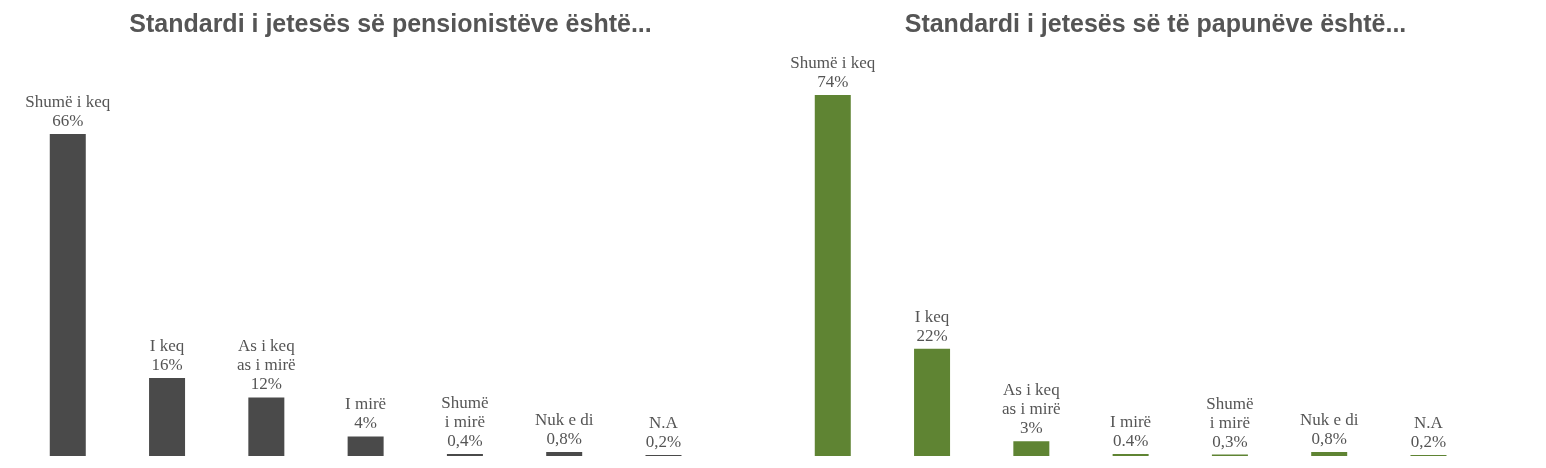  Describe the element at coordinates (167, 364) in the screenshot. I see `data-label: 16%` at that location.